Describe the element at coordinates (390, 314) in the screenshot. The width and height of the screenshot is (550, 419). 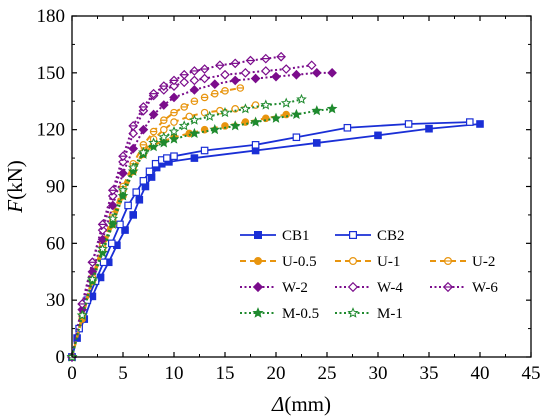
I see `legend-label: M-1` at that location.